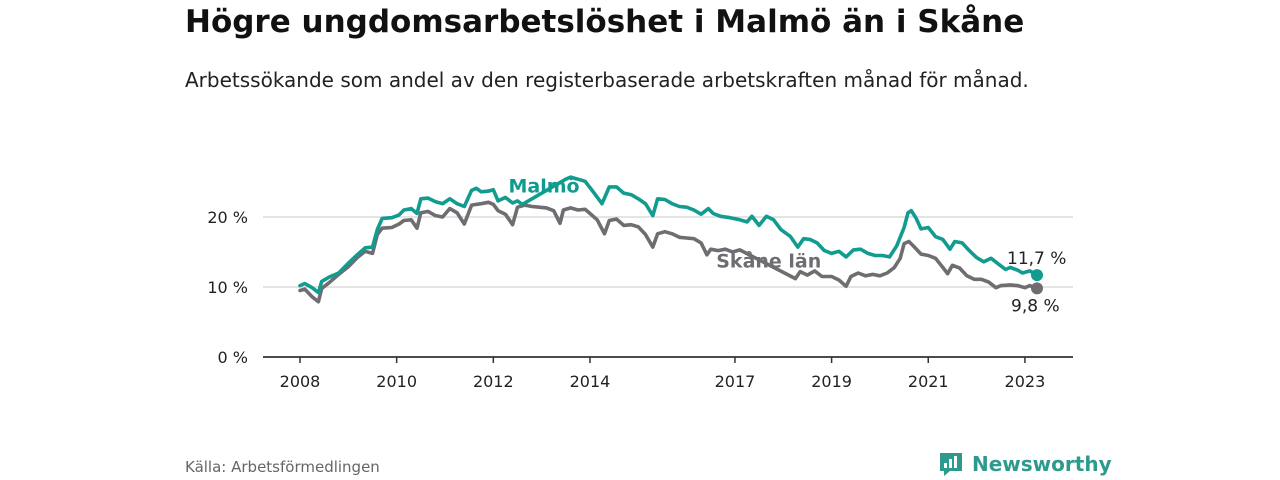  Describe the element at coordinates (233, 357) in the screenshot. I see `y-tick-label: 0 %` at that location.